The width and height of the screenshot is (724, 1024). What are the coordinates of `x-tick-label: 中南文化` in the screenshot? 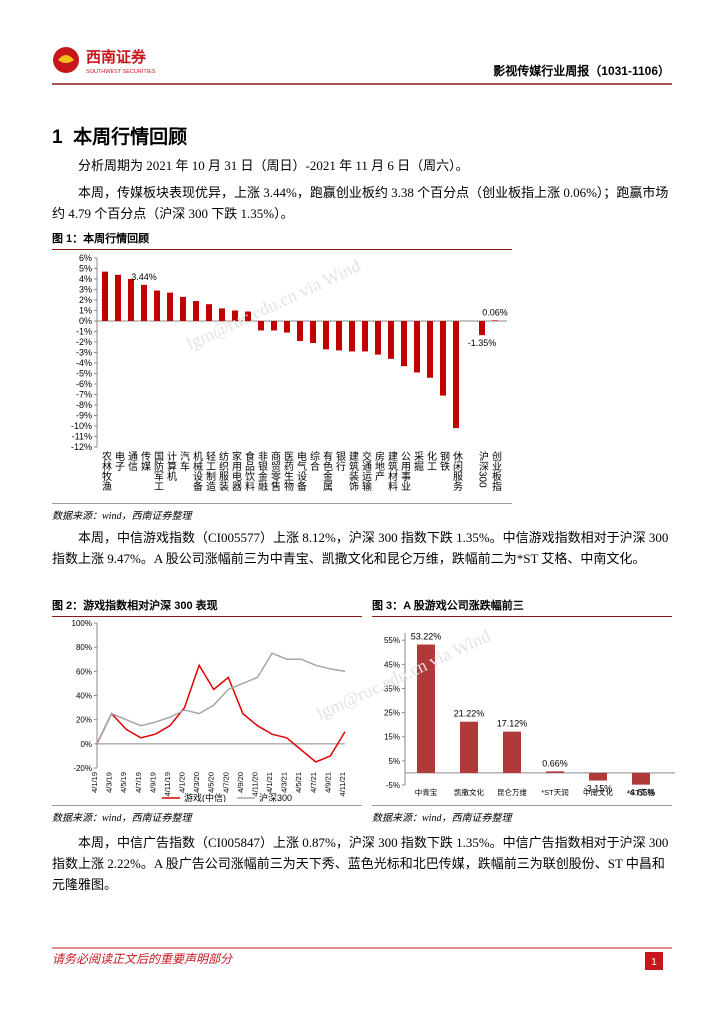 It's located at (598, 792).